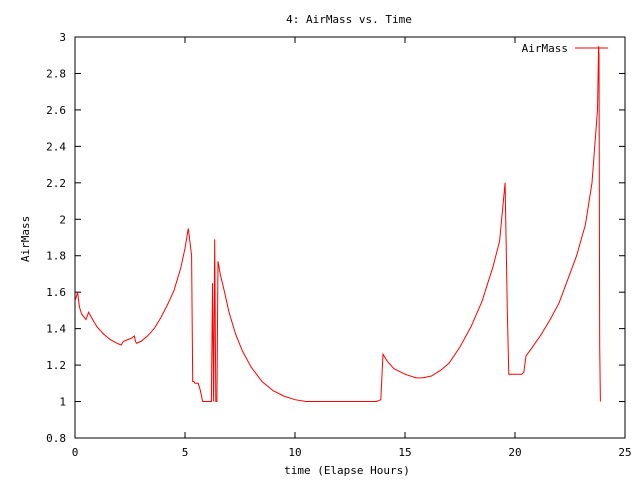  What do you see at coordinates (545, 48) in the screenshot?
I see `legend-label: AirMass` at bounding box center [545, 48].